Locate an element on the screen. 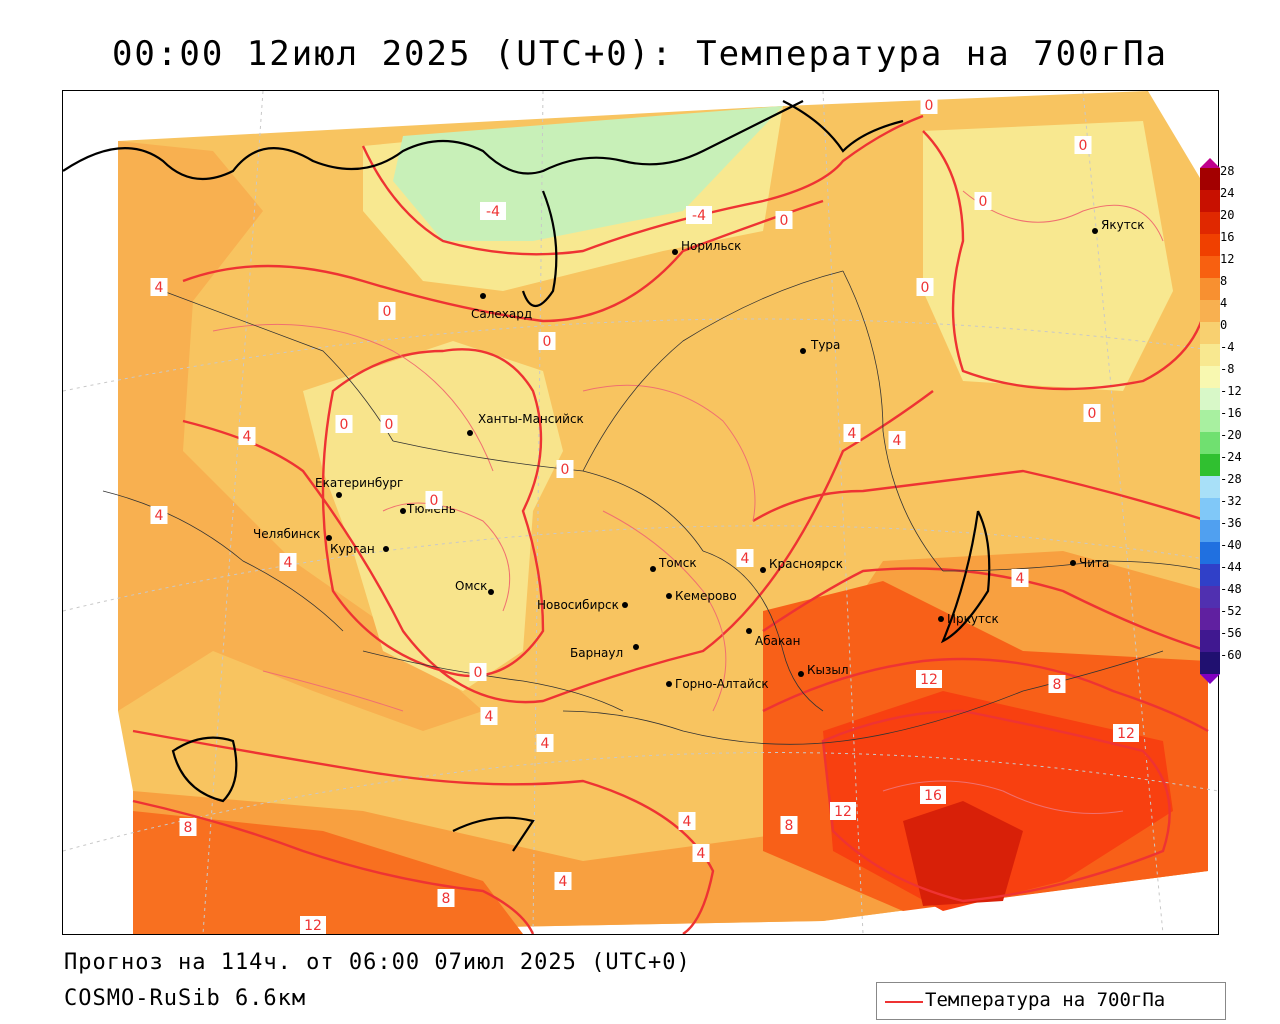  city-label: Чита is located at coordinates (1094, 563).